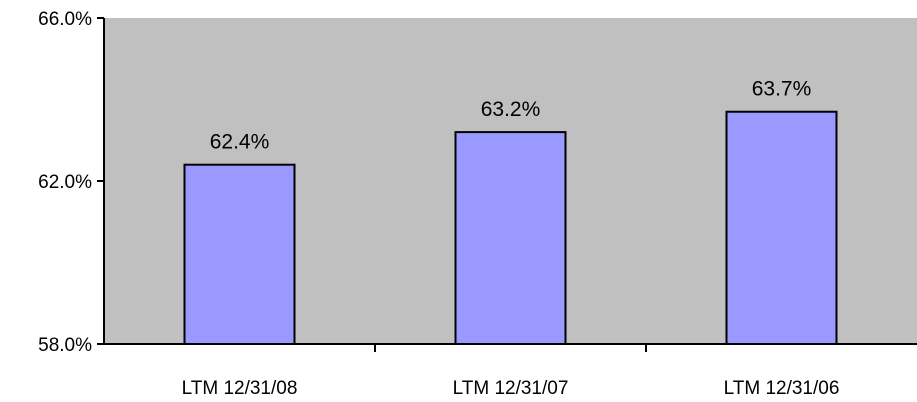 Image resolution: width=917 pixels, height=402 pixels. What do you see at coordinates (511, 109) in the screenshot?
I see `bar-value-label: 63.2%` at bounding box center [511, 109].